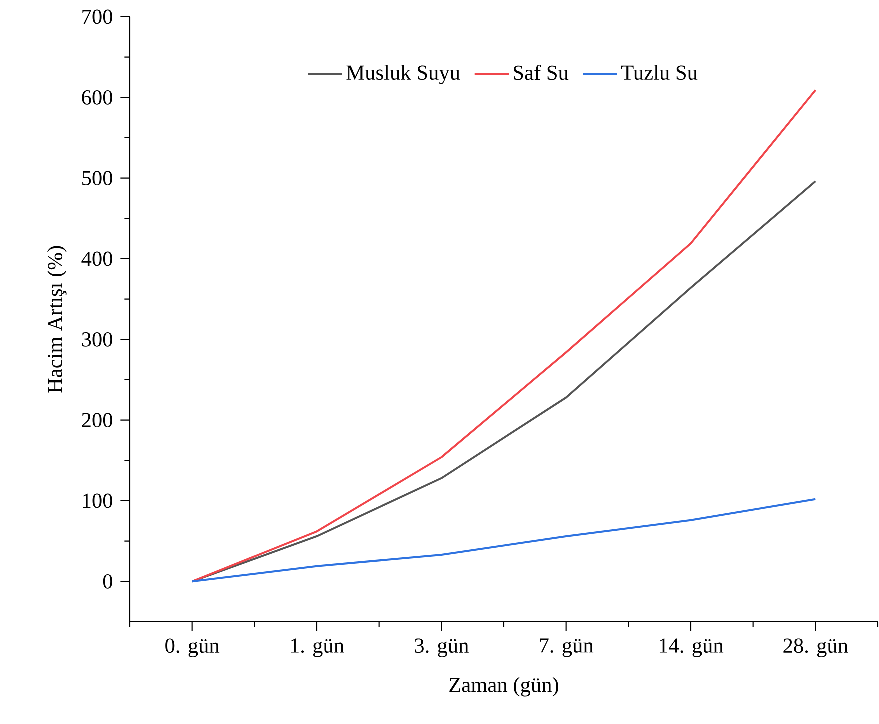 This screenshot has height=724, width=879. Describe the element at coordinates (97, 501) in the screenshot. I see `y-tick-label: 100` at that location.